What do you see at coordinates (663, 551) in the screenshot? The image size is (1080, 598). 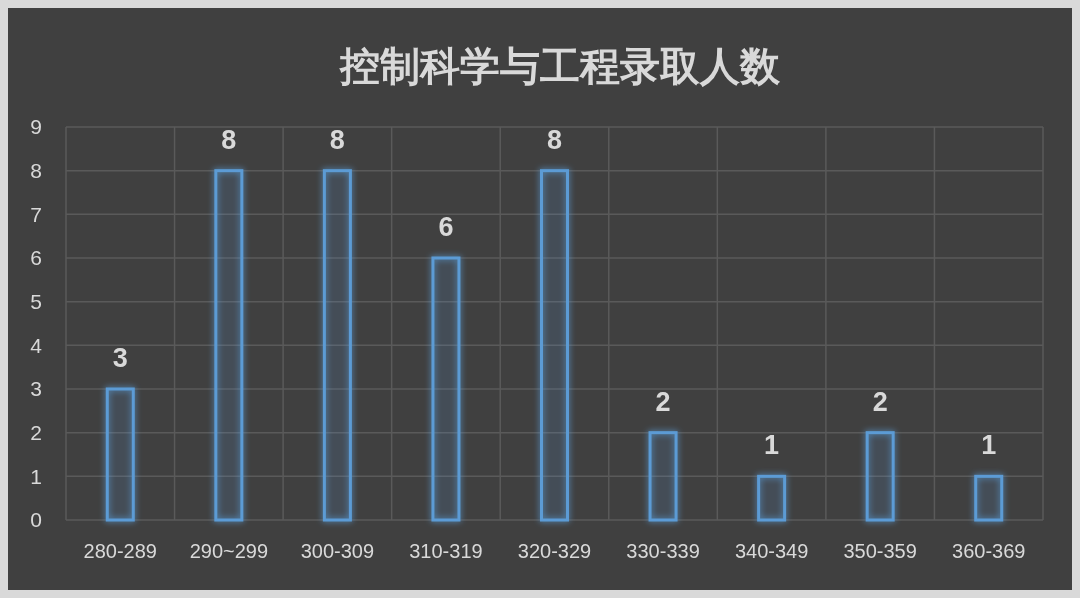 I see `x-tick-label: 330-339` at bounding box center [663, 551].